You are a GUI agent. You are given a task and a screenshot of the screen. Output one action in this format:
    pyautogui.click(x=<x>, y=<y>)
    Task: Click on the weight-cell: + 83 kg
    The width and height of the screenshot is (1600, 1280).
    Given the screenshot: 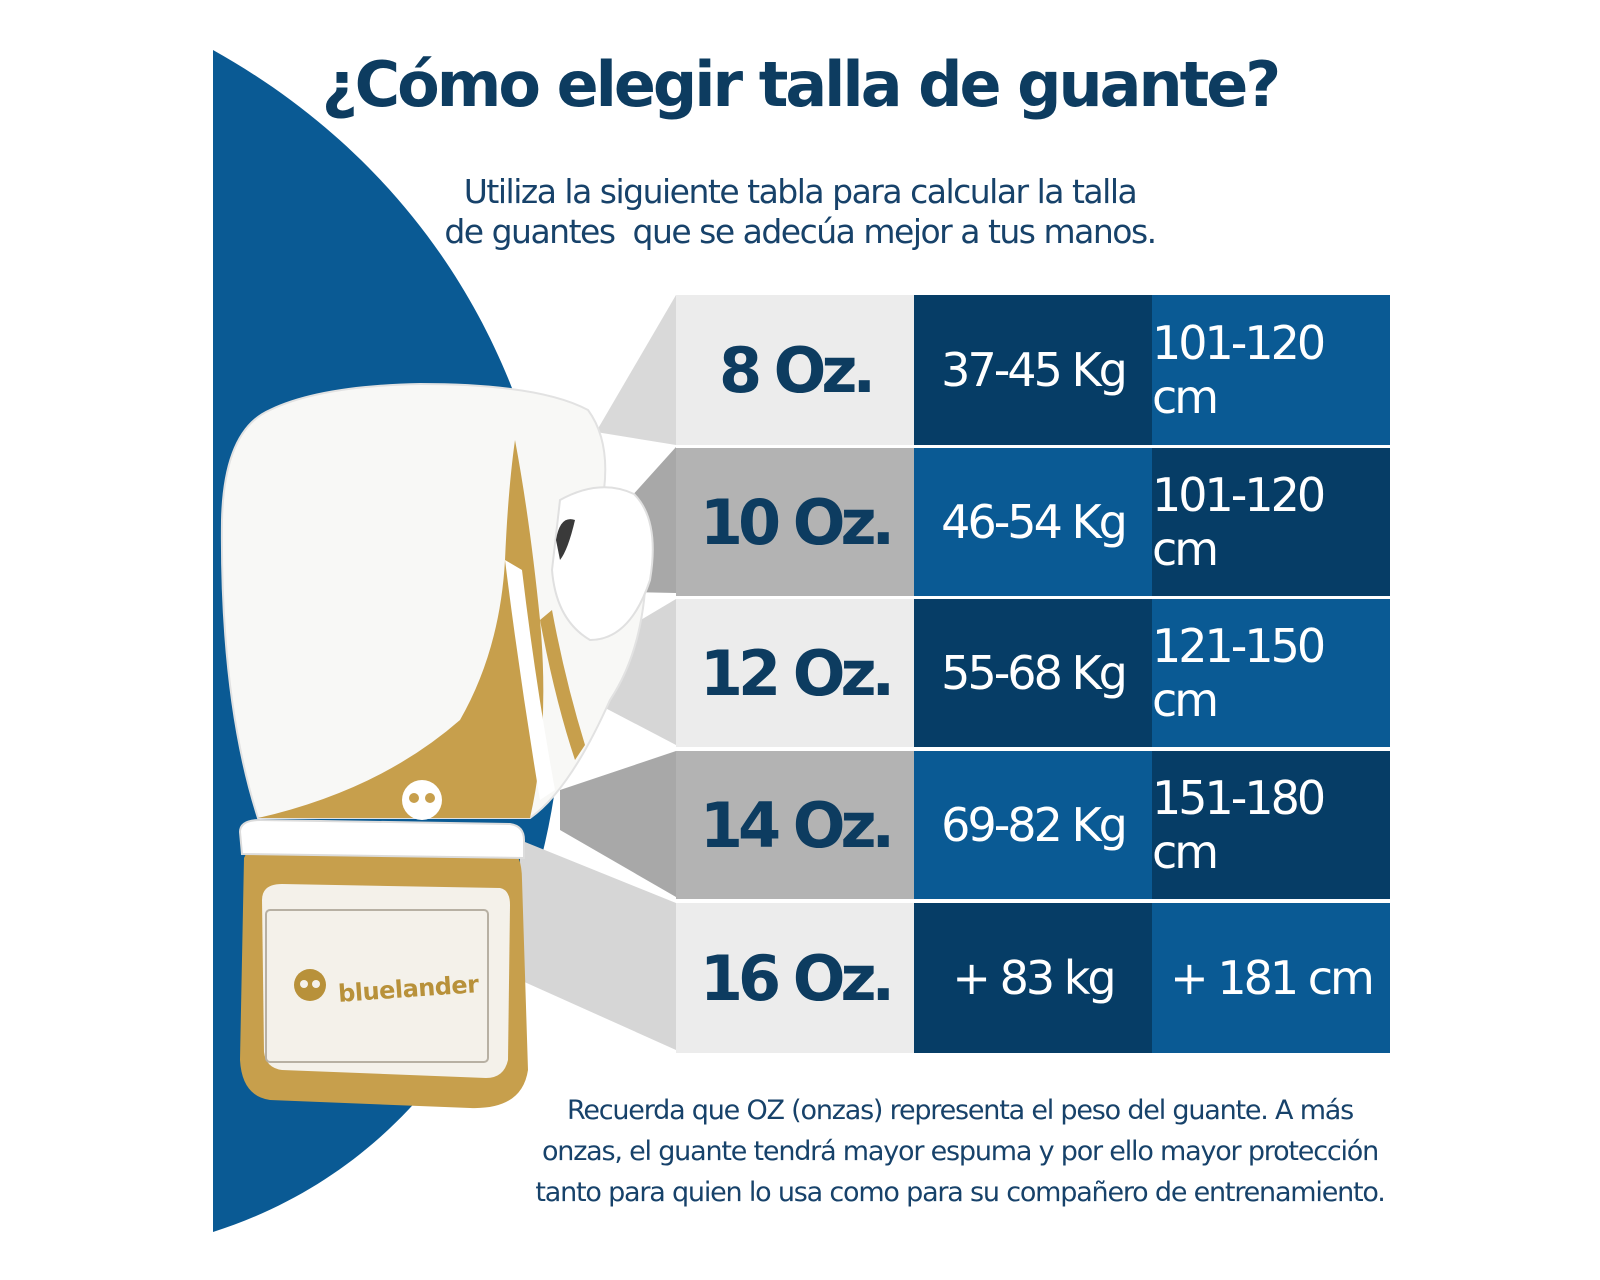 What is the action you would take?
    pyautogui.click(x=1033, y=978)
    